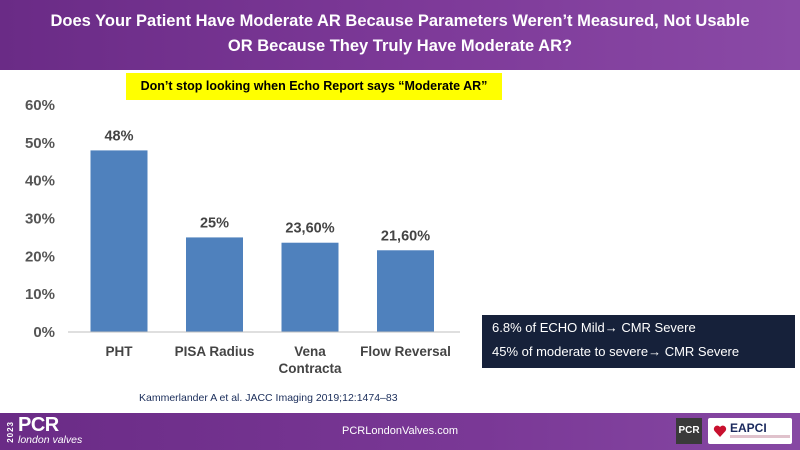 The width and height of the screenshot is (800, 450). Describe the element at coordinates (40, 256) in the screenshot. I see `y-tick-label: 20%` at that location.